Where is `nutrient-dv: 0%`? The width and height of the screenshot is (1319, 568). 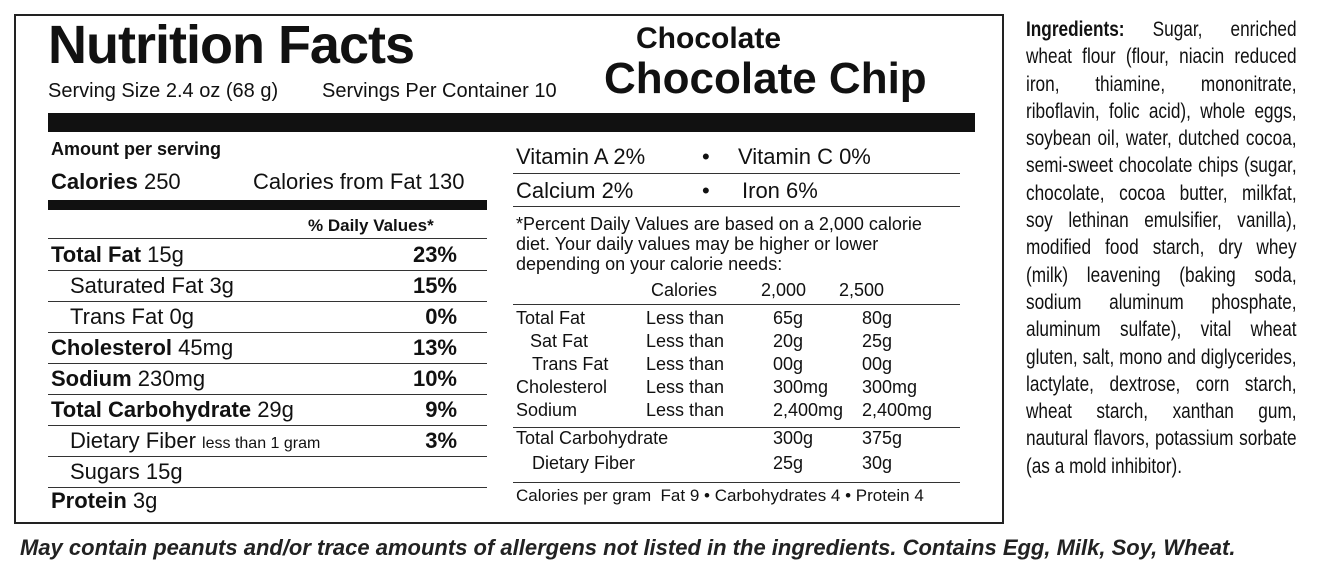 nutrient-dv: 0% is located at coordinates (441, 316).